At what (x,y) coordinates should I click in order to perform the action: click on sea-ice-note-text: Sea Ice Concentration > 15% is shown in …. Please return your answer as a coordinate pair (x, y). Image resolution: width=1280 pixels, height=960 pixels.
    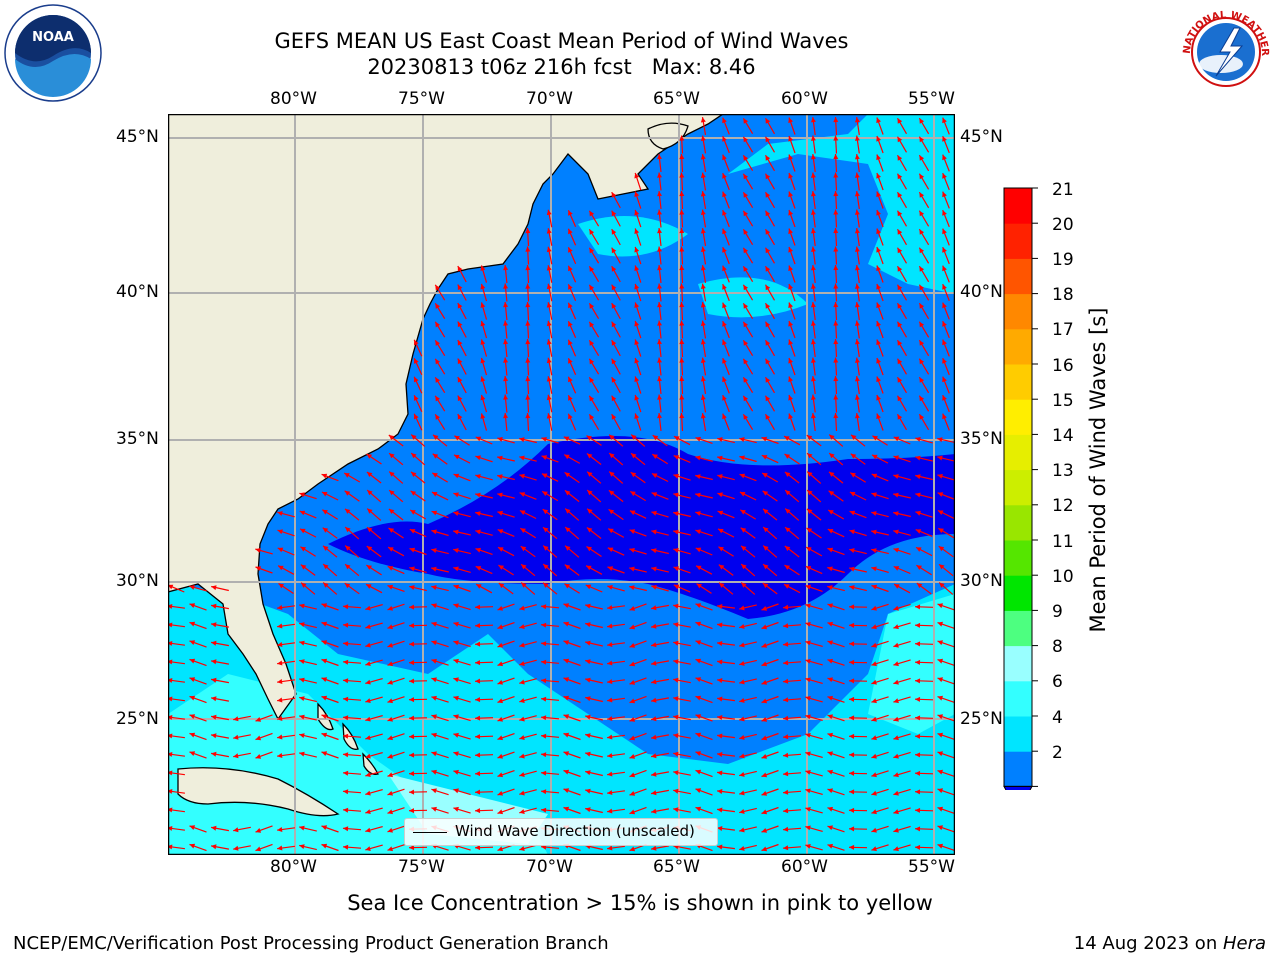
    Looking at the image, I should click on (640, 903).